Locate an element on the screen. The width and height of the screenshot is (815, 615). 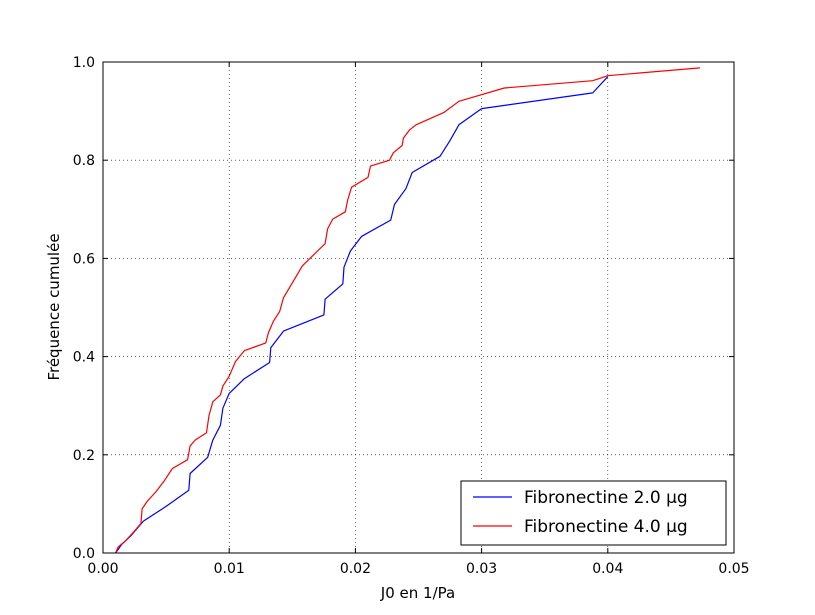
y-tick-label: 0.8 is located at coordinates (84, 161).